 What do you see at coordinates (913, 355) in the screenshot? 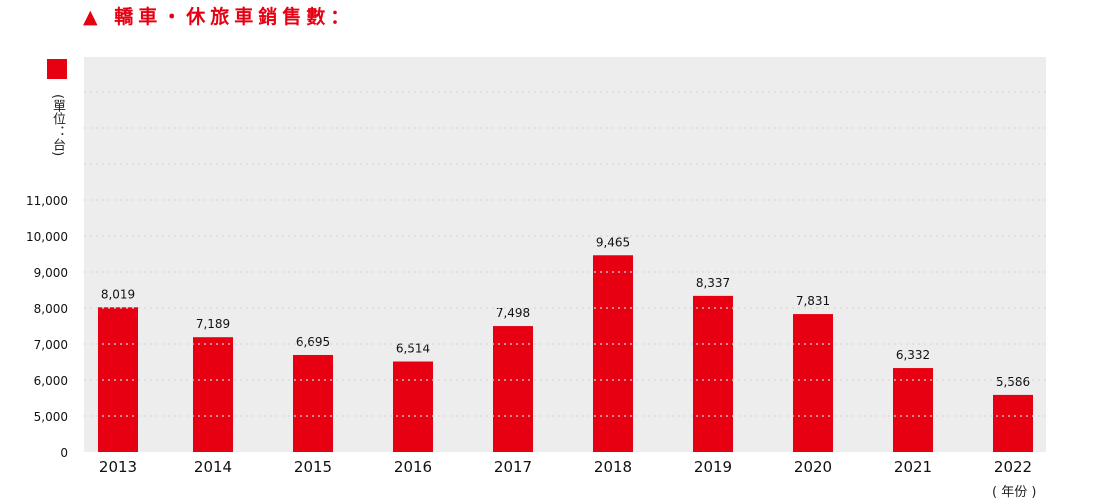
I see `data-label: 6,332` at bounding box center [913, 355].